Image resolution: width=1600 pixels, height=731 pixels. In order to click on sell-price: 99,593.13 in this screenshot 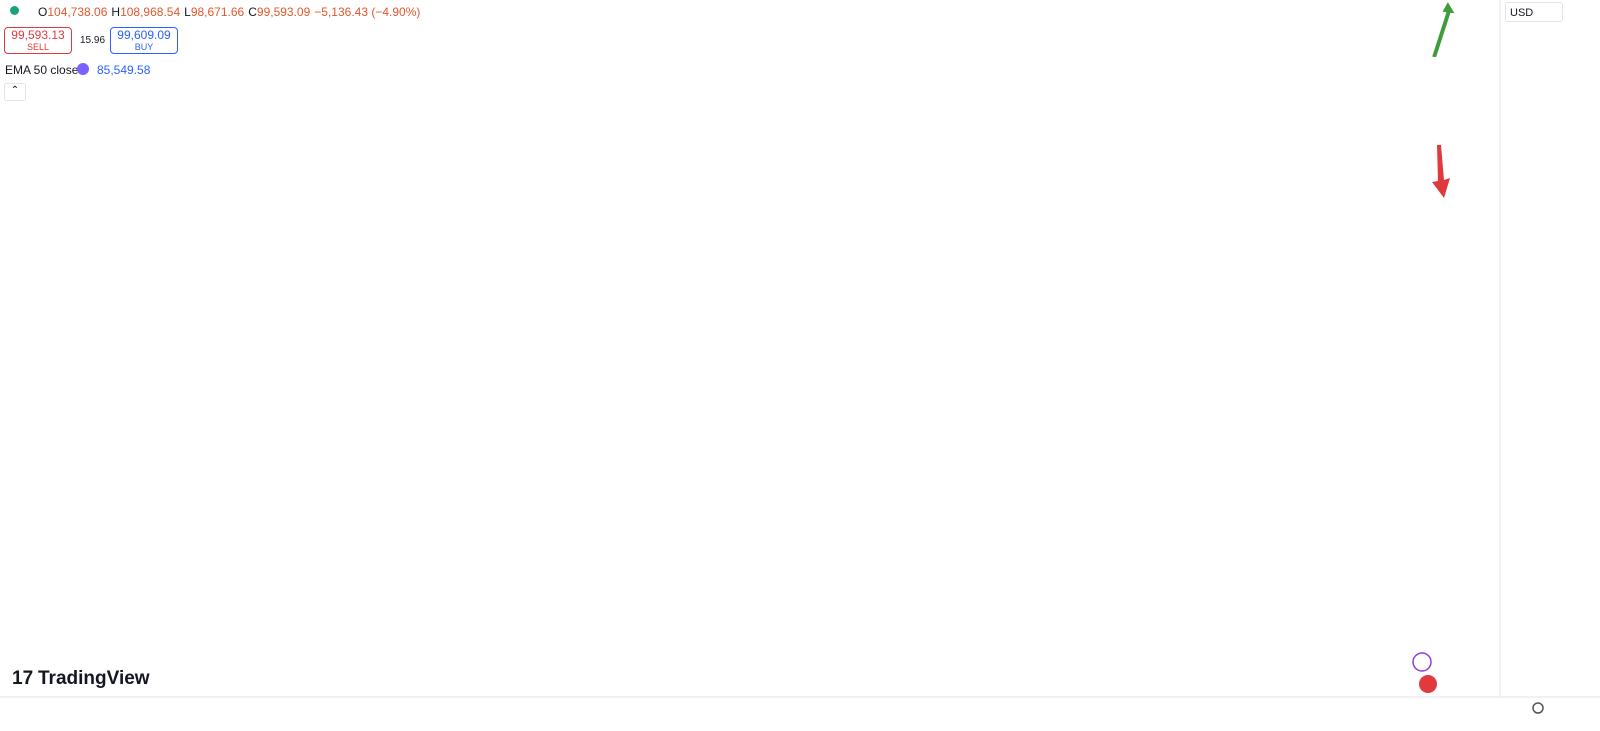, I will do `click(38, 35)`.